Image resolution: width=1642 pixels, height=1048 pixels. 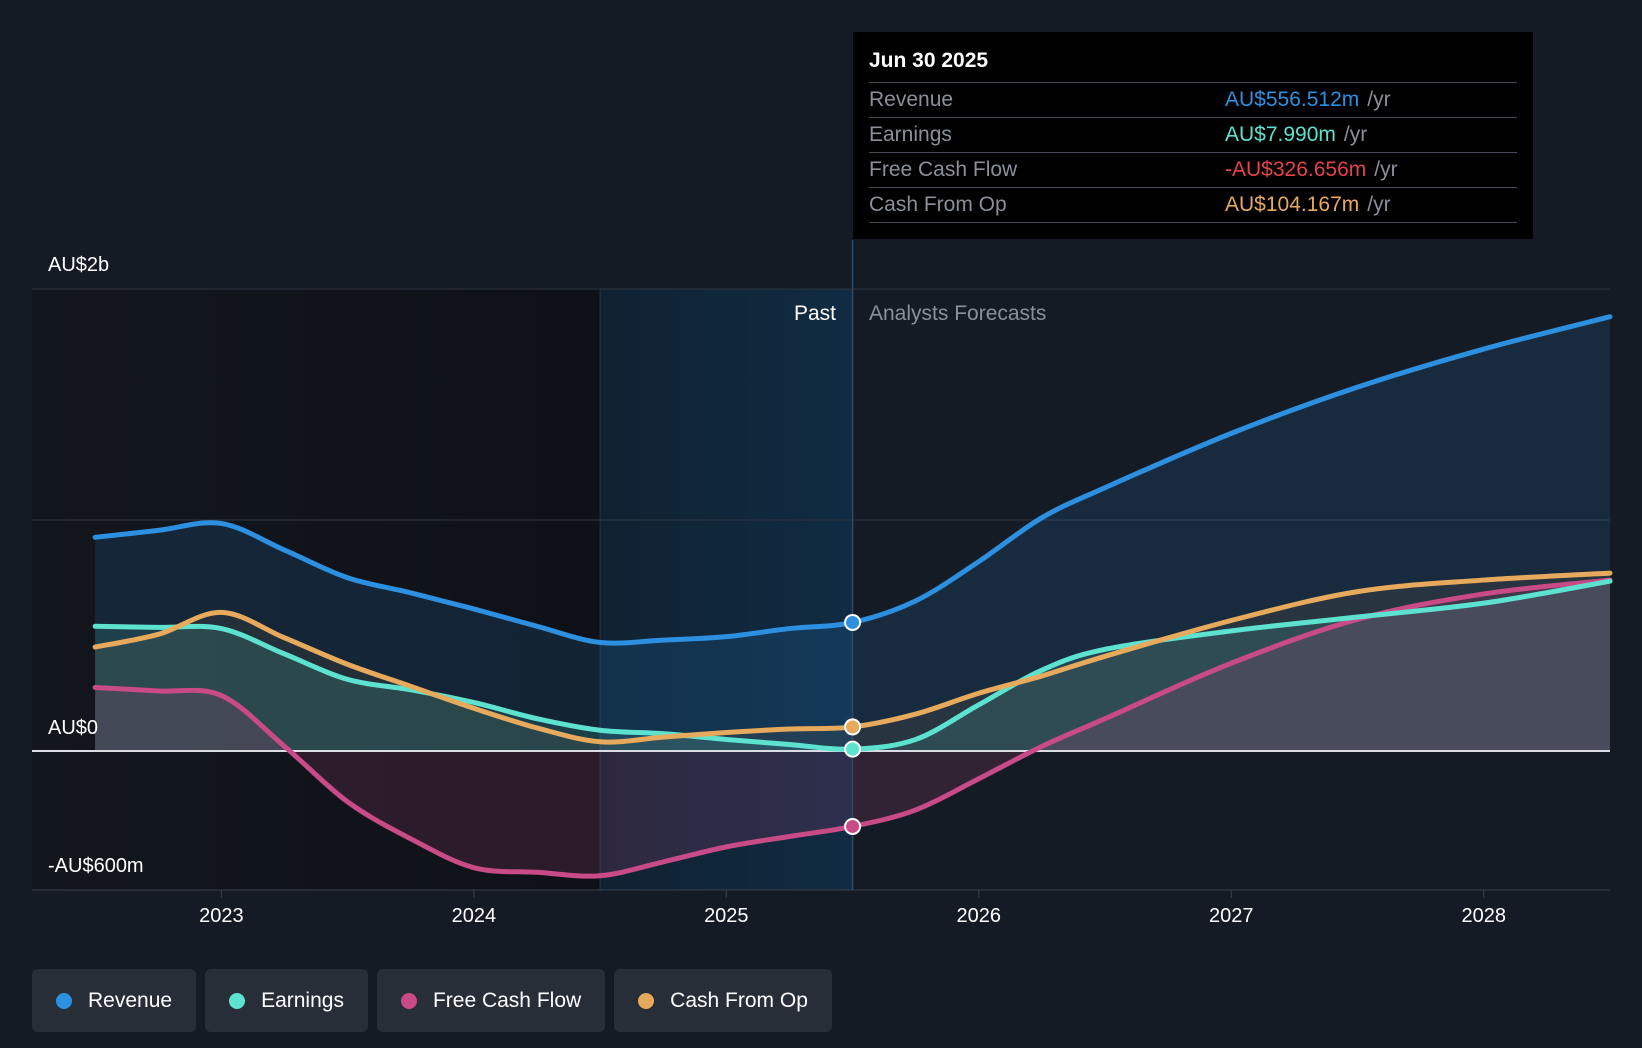 I want to click on legend-label: Cash From Op, so click(x=739, y=1000).